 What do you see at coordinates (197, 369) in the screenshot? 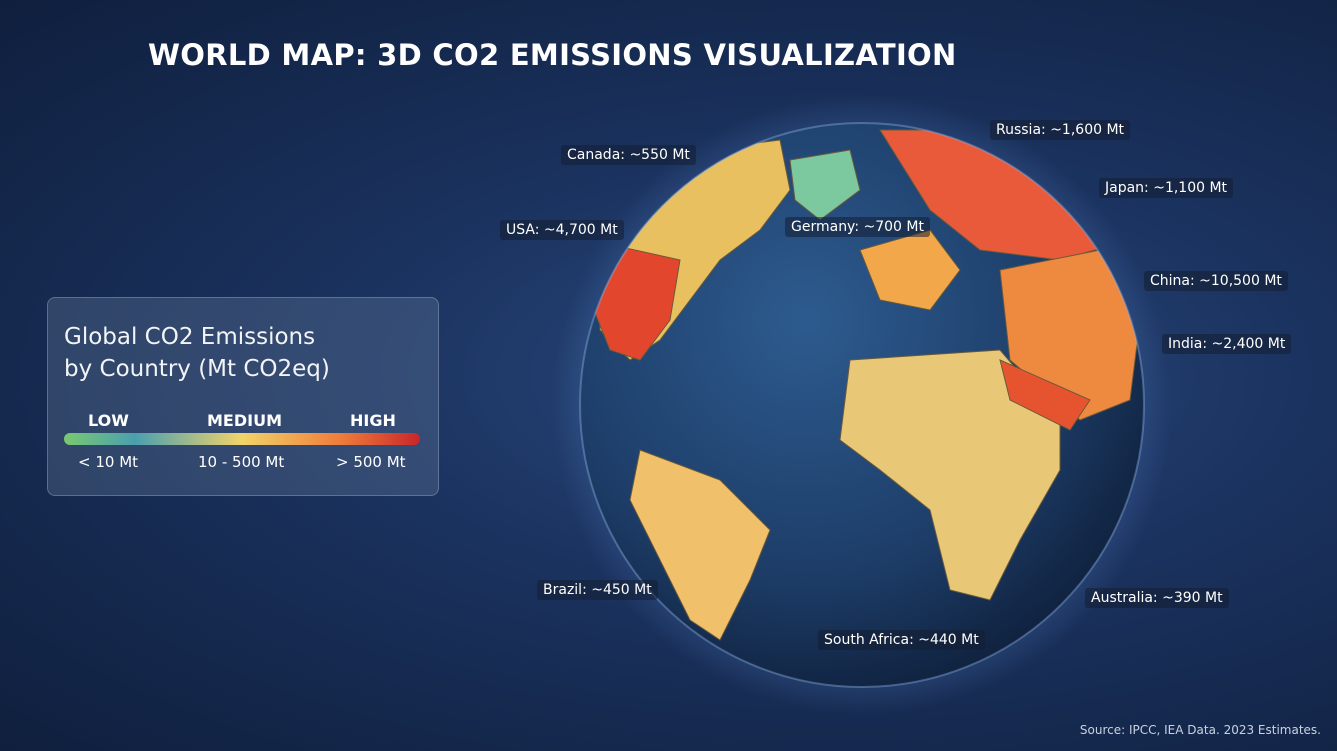
I see `legend-title: by Country (Mt CO2eq)` at bounding box center [197, 369].